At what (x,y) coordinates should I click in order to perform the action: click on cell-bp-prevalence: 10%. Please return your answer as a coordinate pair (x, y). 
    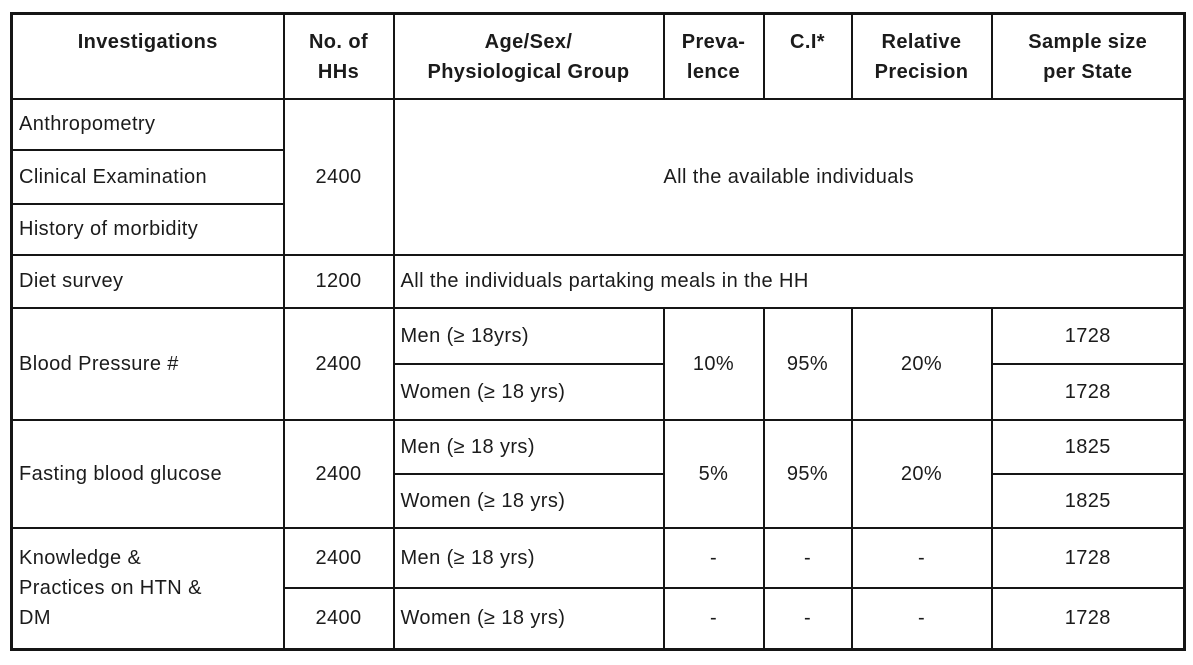
    Looking at the image, I should click on (713, 363).